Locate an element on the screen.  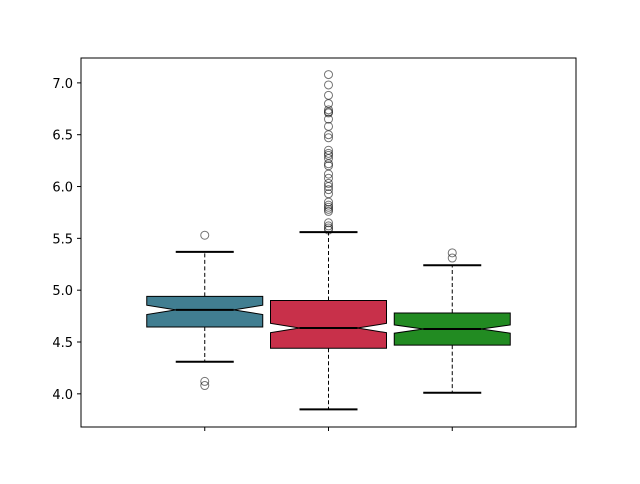
y-tick-label: 6.5 is located at coordinates (62, 136).